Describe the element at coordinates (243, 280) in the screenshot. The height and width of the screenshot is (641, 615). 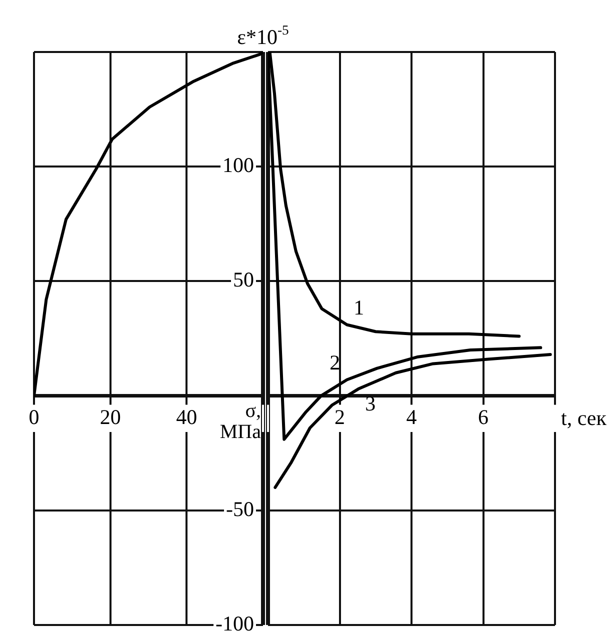
I see `y-tick-label: 50` at that location.